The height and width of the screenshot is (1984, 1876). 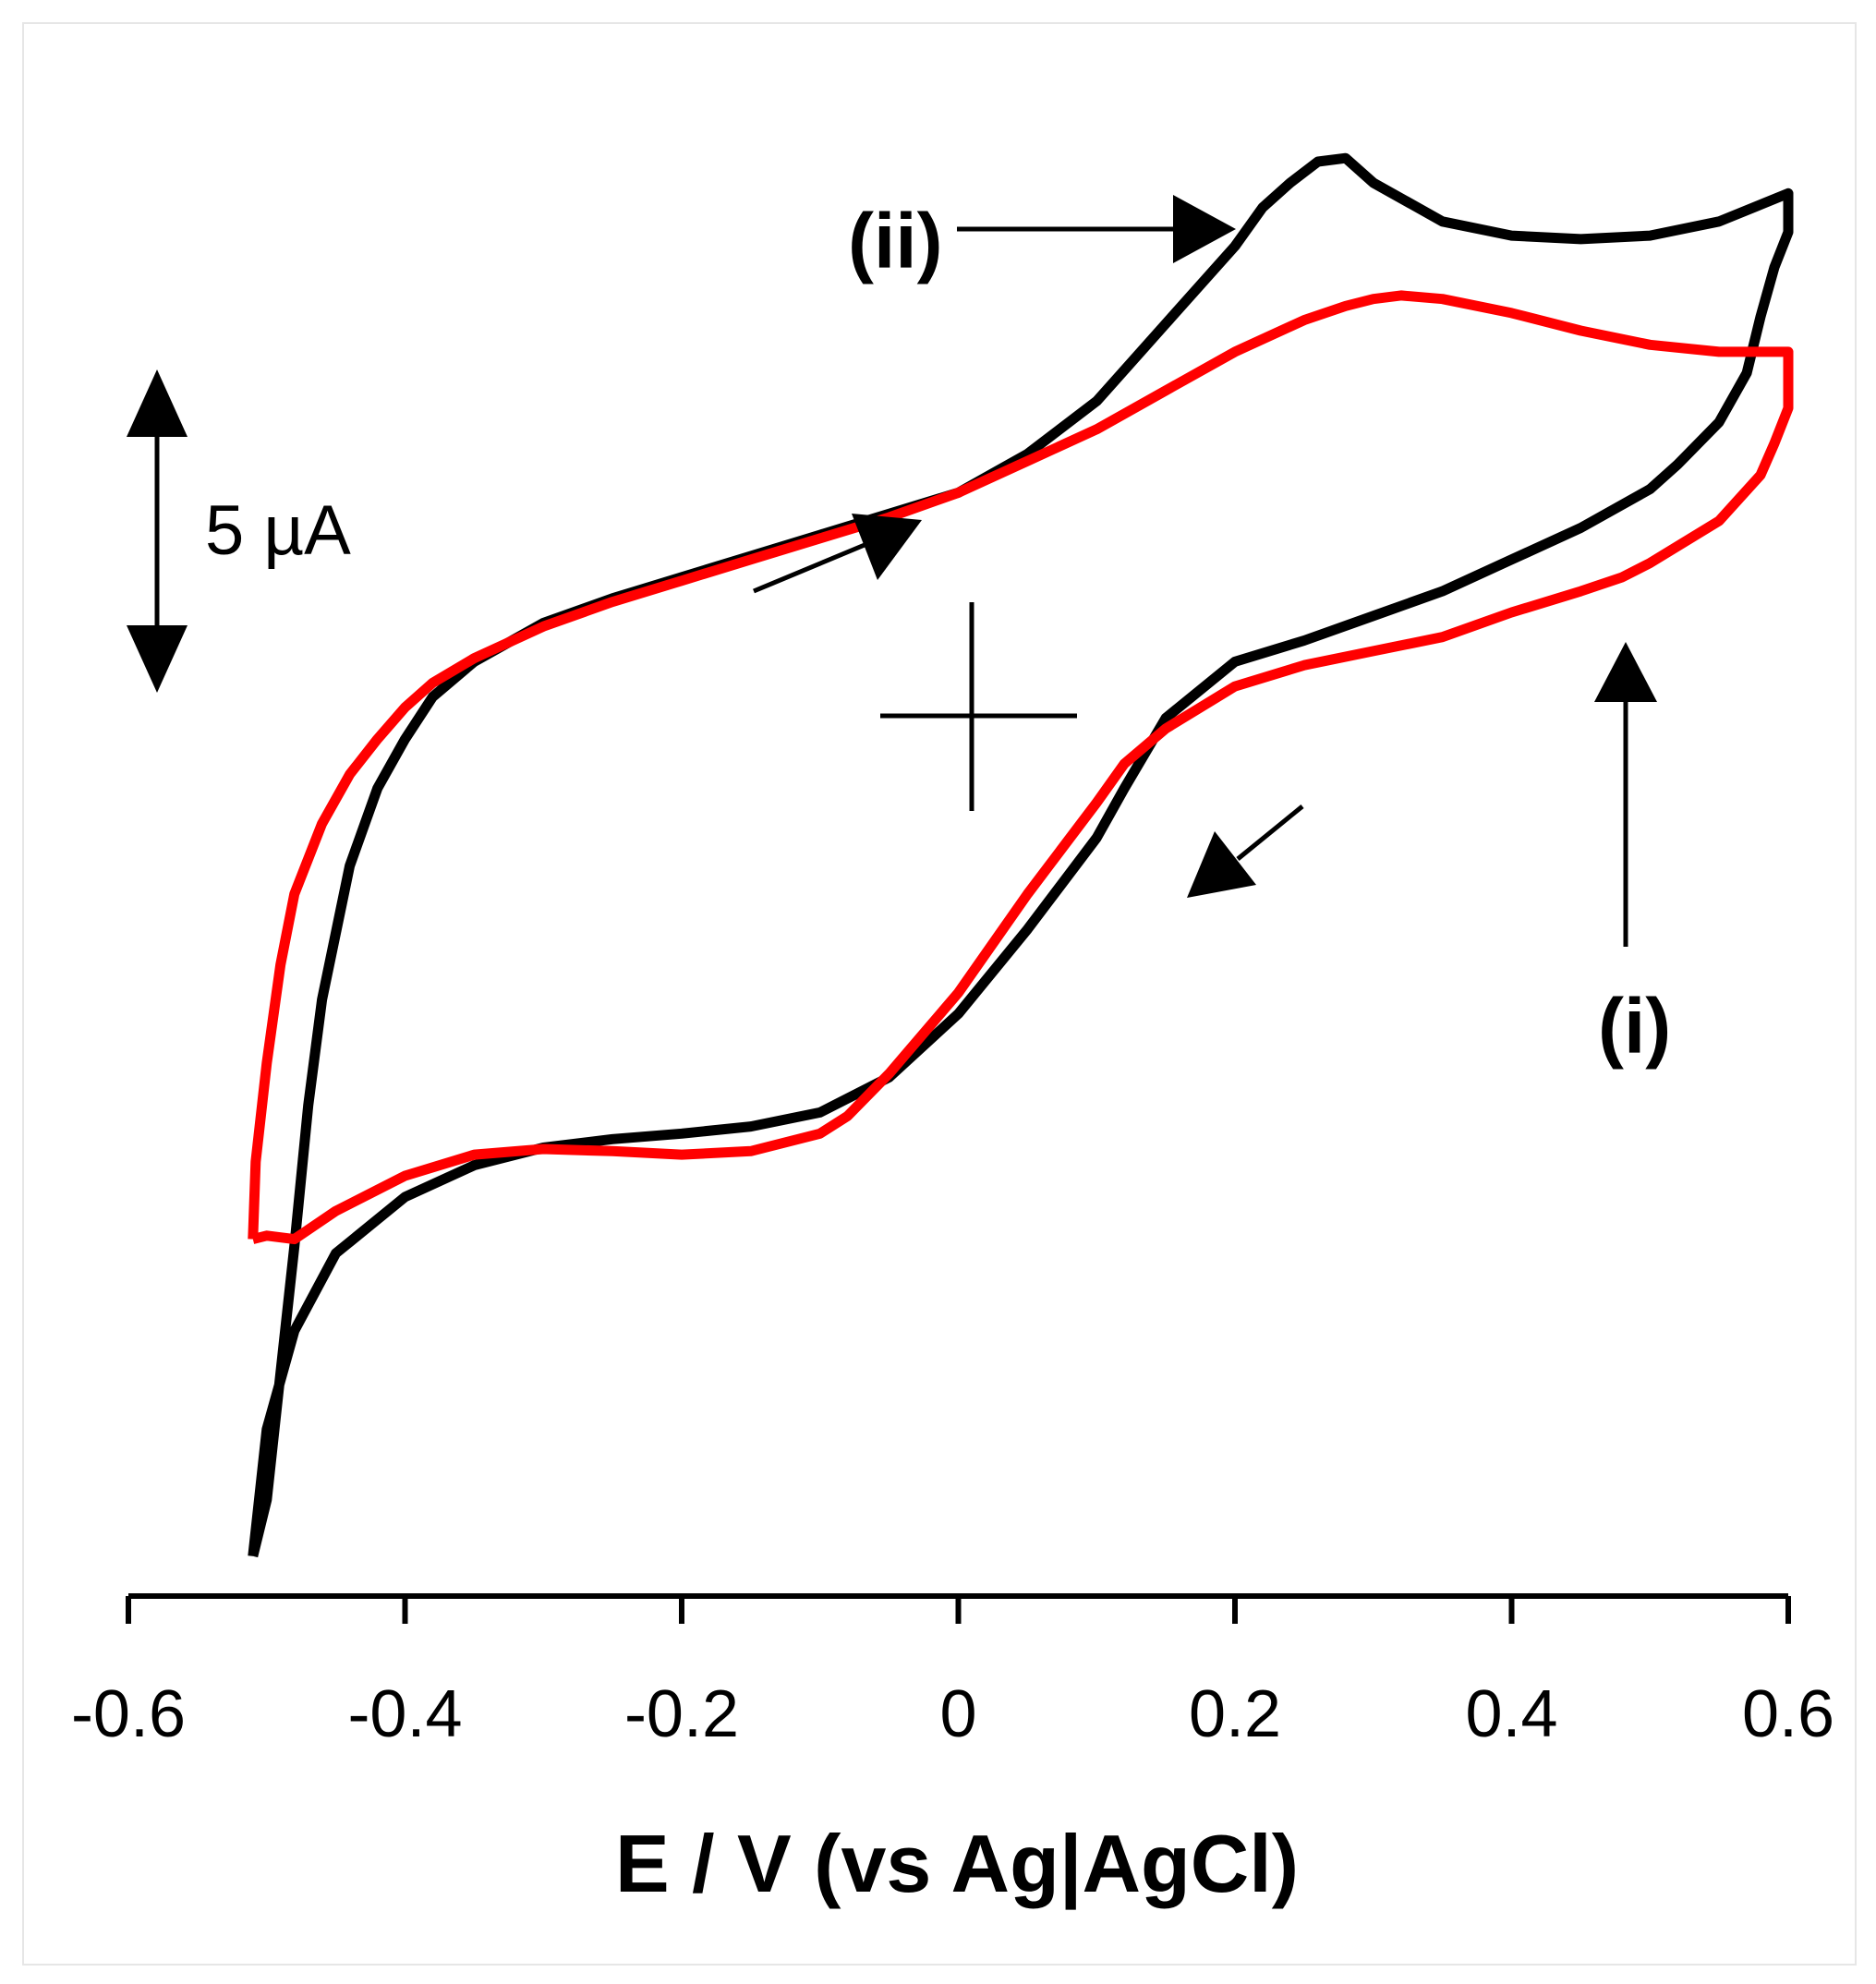 I want to click on x-axis-ticks, so click(x=958, y=1610).